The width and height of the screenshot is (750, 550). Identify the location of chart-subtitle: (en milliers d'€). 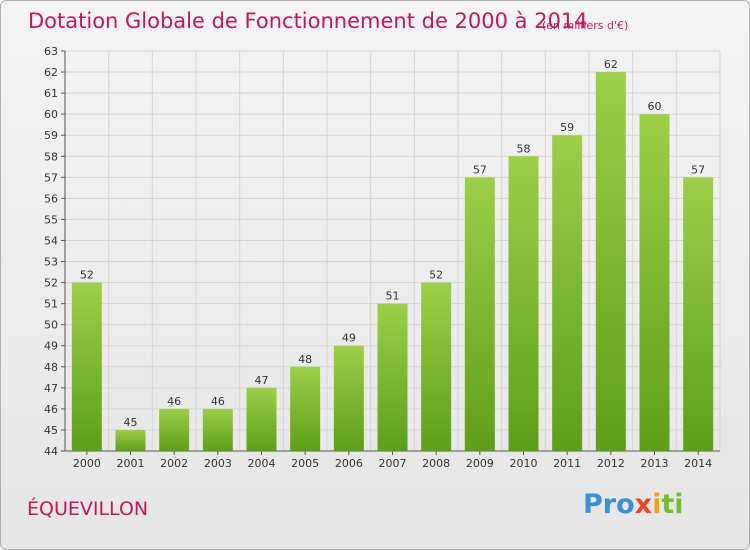
(585, 25).